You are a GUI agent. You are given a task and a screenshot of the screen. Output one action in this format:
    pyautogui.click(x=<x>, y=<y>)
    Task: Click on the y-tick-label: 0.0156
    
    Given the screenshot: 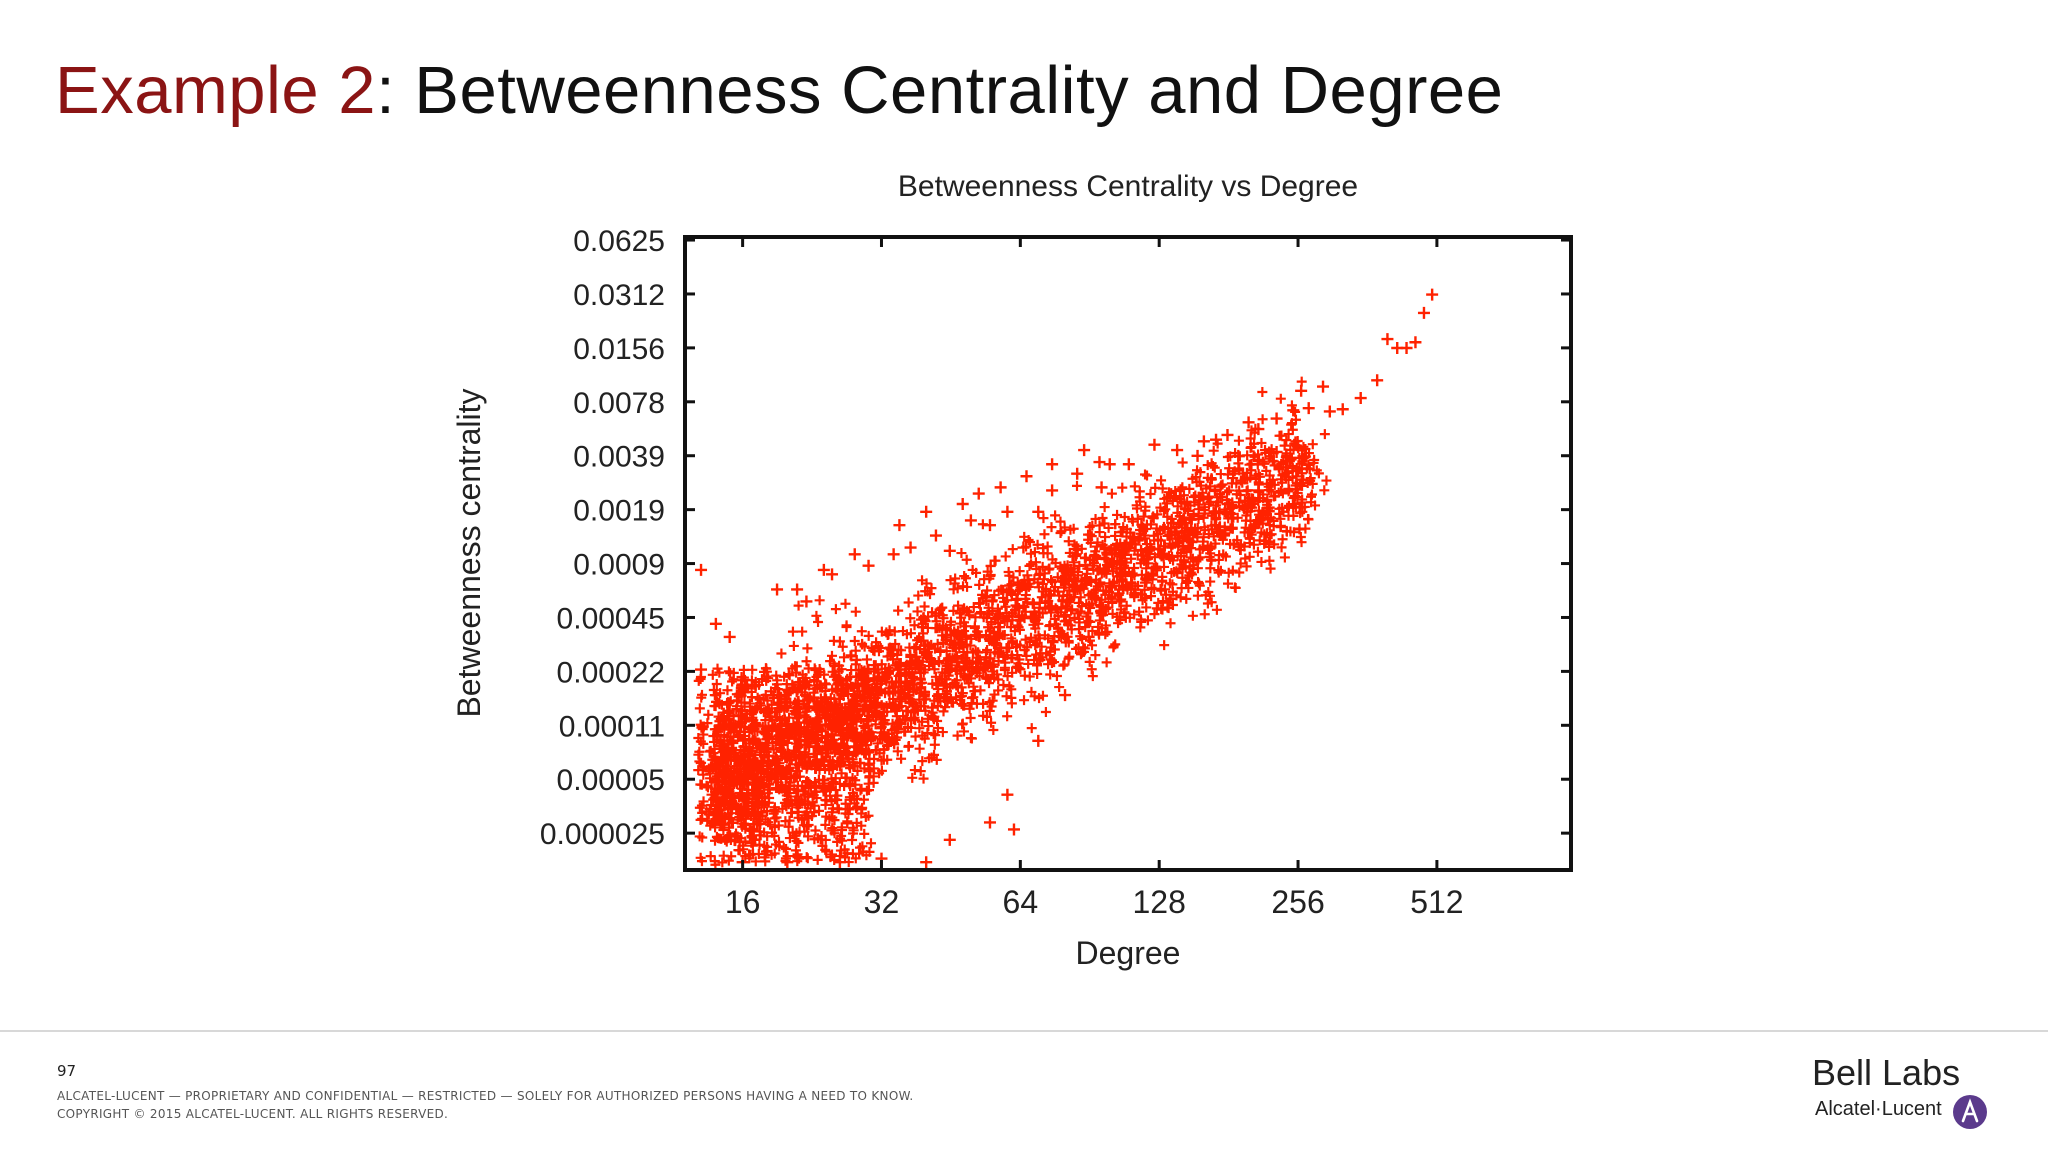 What is the action you would take?
    pyautogui.click(x=619, y=349)
    